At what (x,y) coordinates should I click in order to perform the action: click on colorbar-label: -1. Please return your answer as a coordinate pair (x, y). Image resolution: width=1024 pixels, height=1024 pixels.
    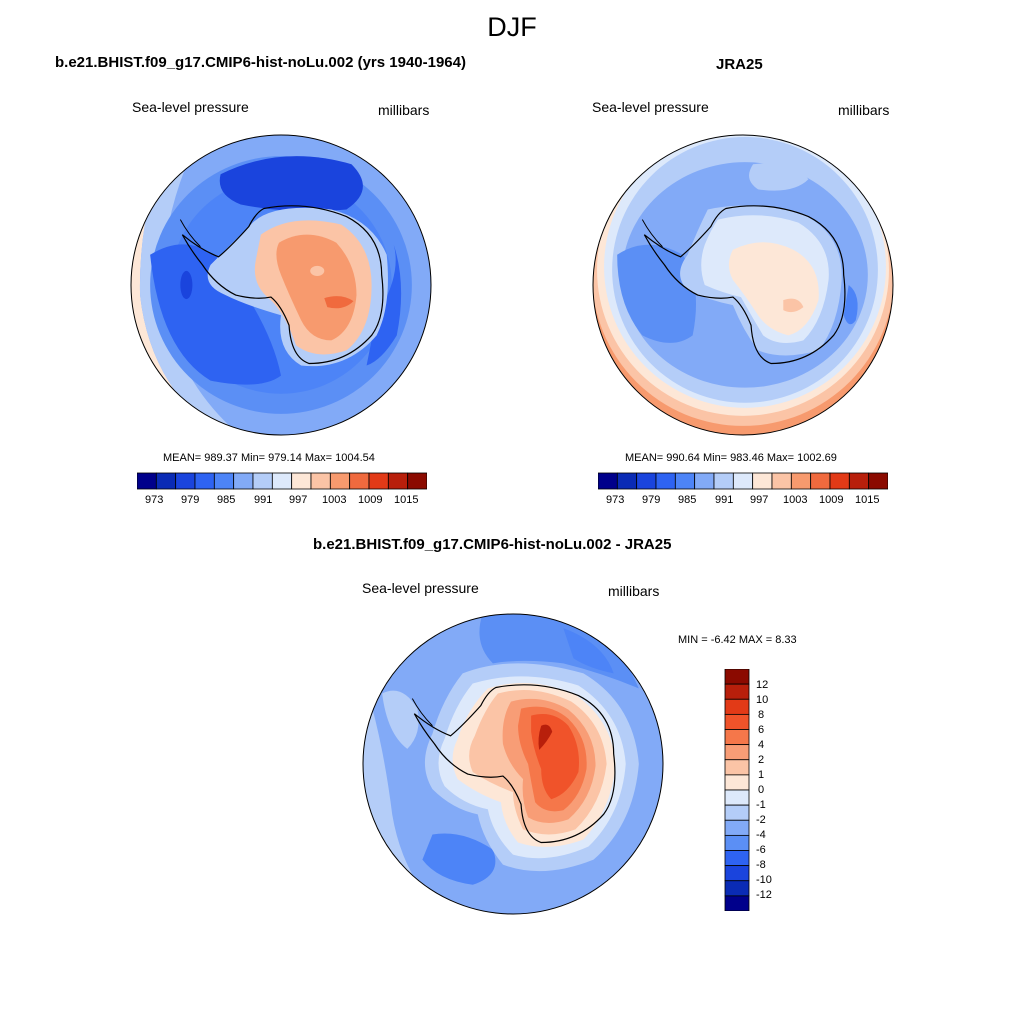
    Looking at the image, I should click on (761, 805).